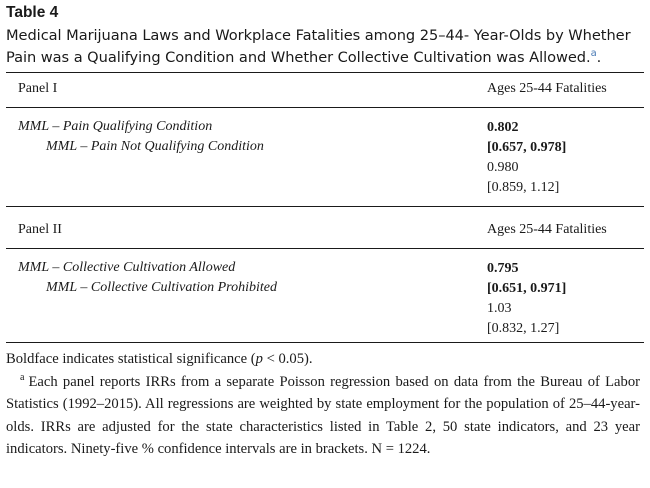 The height and width of the screenshot is (488, 650). What do you see at coordinates (161, 287) in the screenshot?
I see `row-label: MML – Collective Cultivation Prohibited` at bounding box center [161, 287].